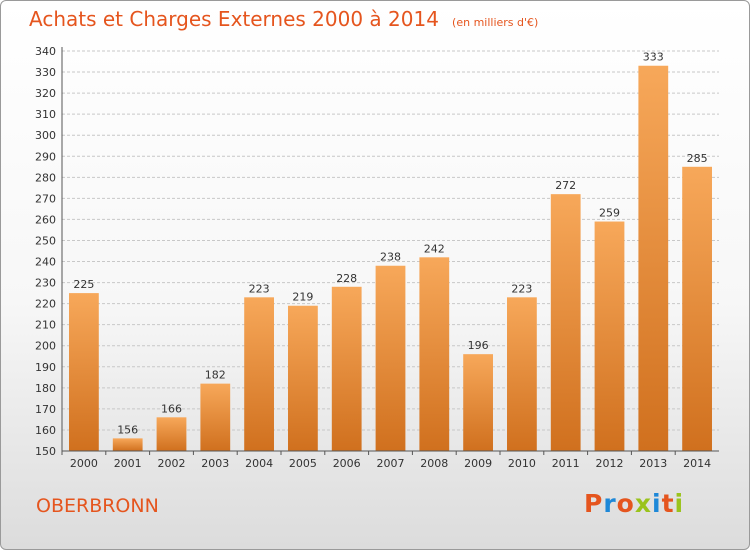  I want to click on y-tick-label: 200, so click(45, 346).